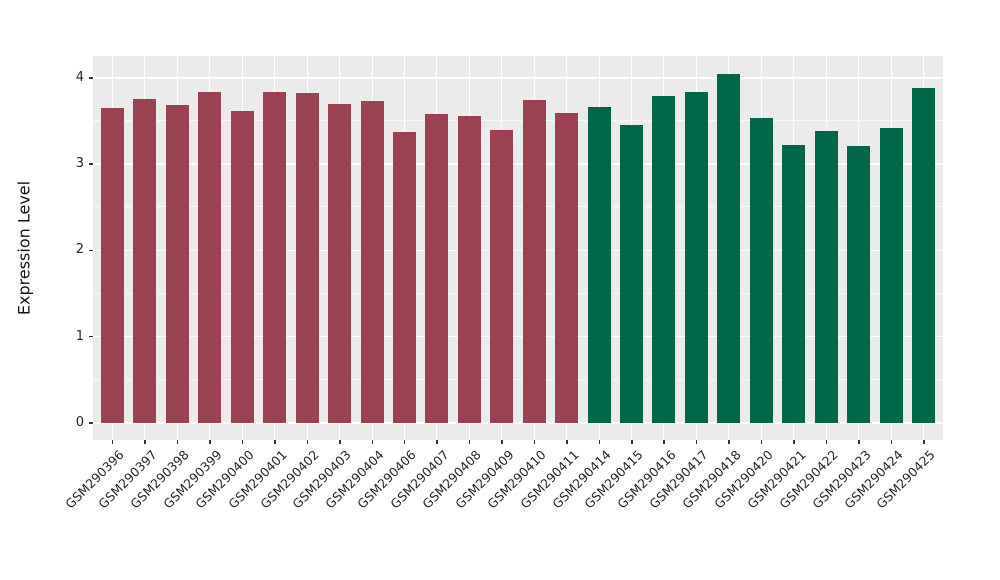  Describe the element at coordinates (79, 164) in the screenshot. I see `y-tick-label: 3` at that location.